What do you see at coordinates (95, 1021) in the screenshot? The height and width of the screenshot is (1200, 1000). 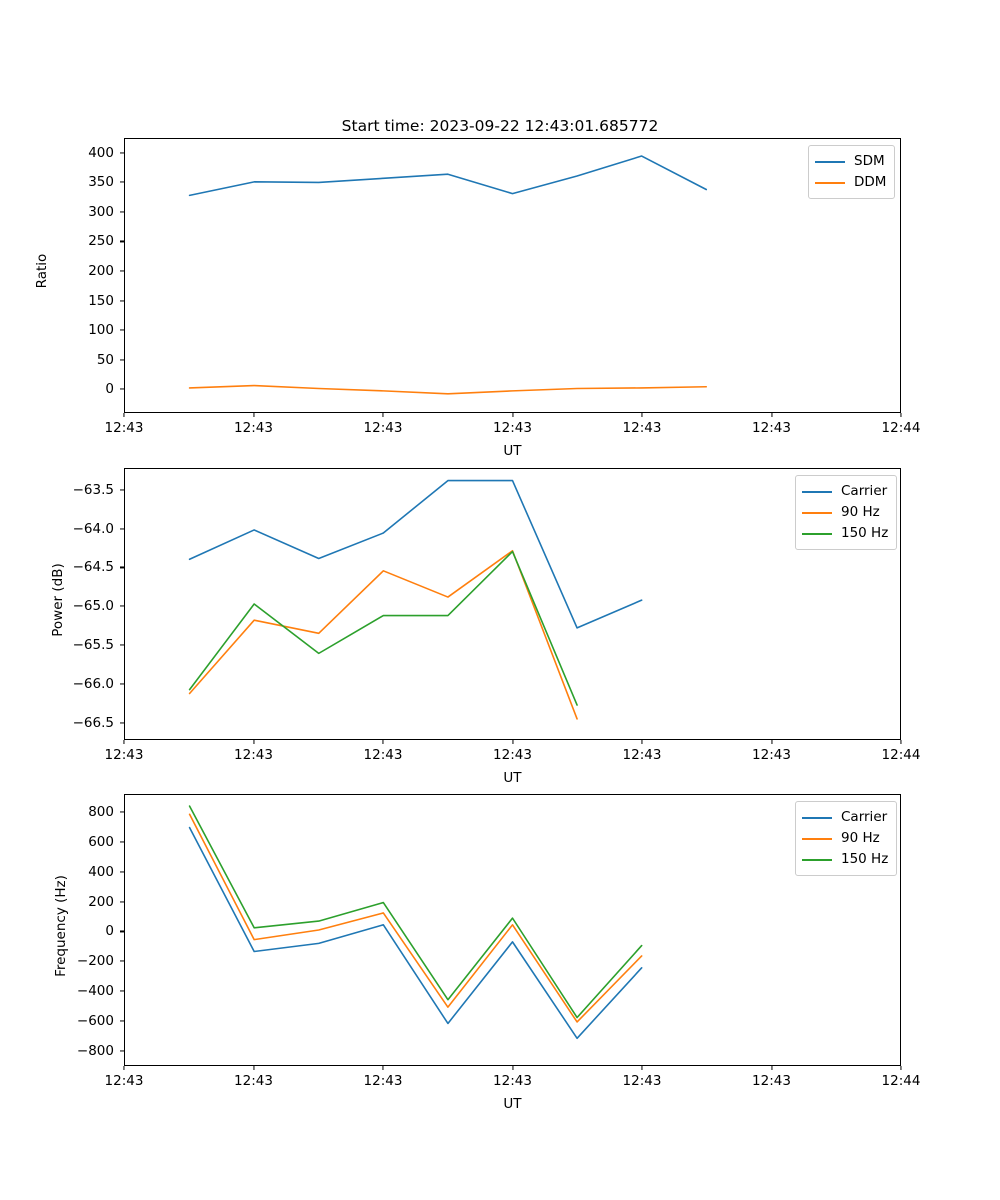 I see `frequency-ytick-label: −600` at bounding box center [95, 1021].